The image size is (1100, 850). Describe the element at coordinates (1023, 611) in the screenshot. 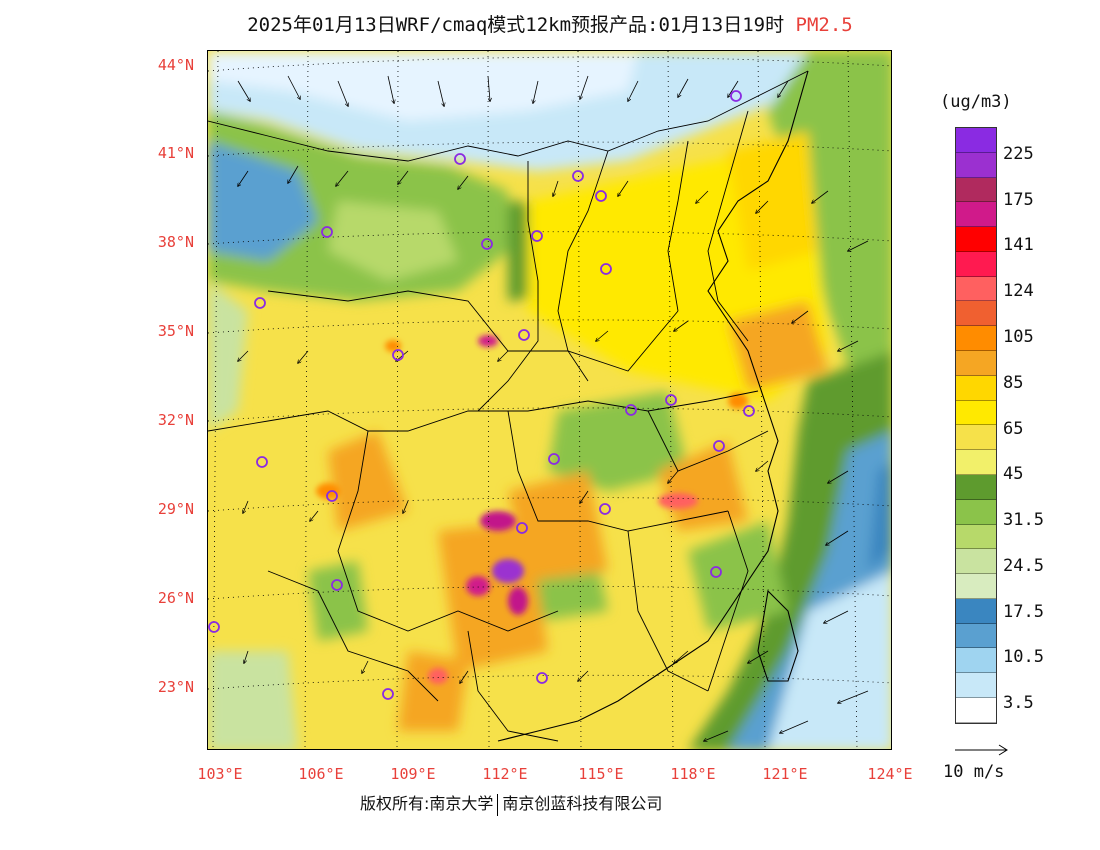

I see `colorbar-label: 17.5` at that location.